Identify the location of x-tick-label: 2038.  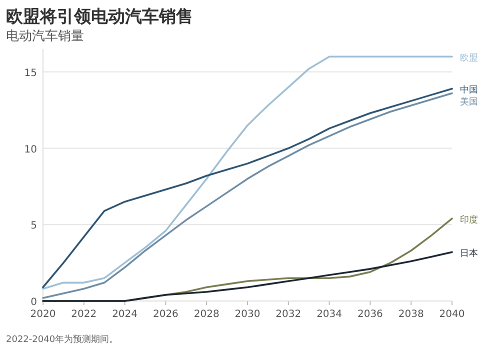
(411, 314).